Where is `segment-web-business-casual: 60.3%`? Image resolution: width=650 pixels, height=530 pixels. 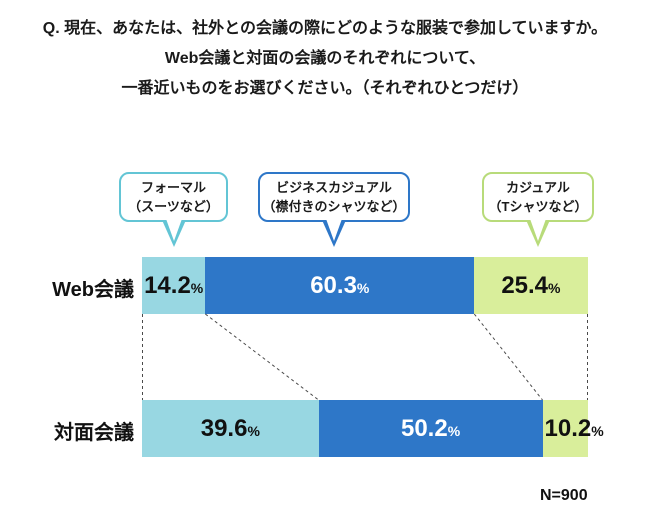 segment-web-business-casual: 60.3% is located at coordinates (340, 285).